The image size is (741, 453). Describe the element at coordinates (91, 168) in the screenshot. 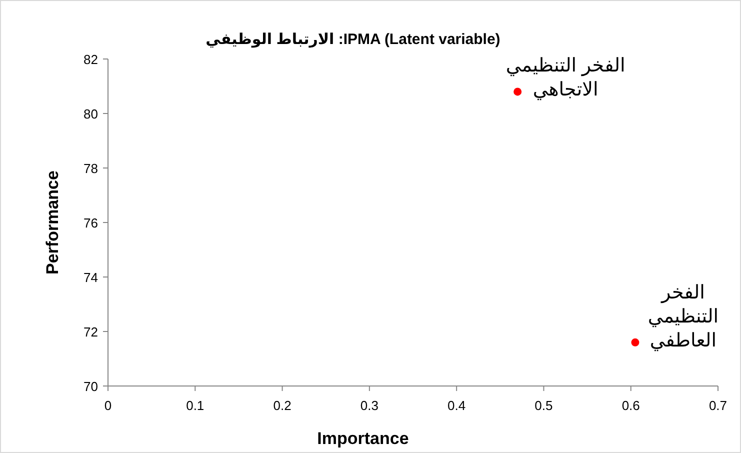

I see `y-tick-label: 78` at that location.